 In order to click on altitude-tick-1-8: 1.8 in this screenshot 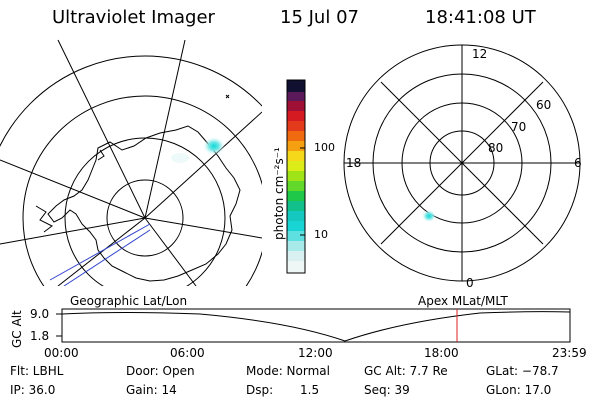, I will do `click(40, 336)`.